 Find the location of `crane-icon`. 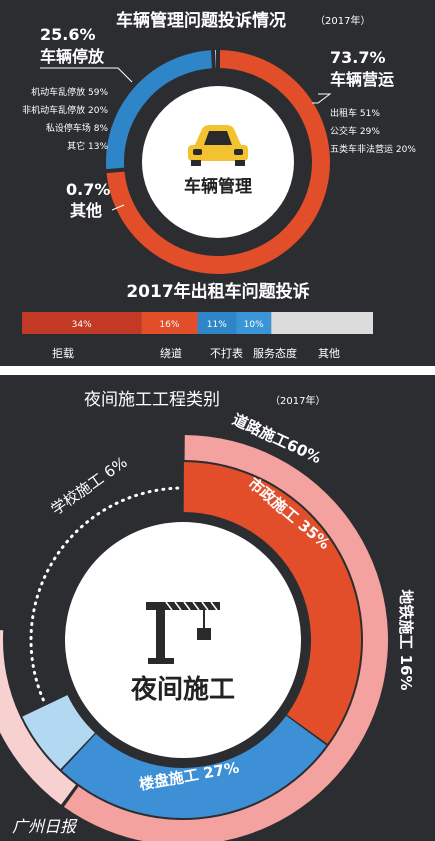

crane-icon is located at coordinates (183, 632).